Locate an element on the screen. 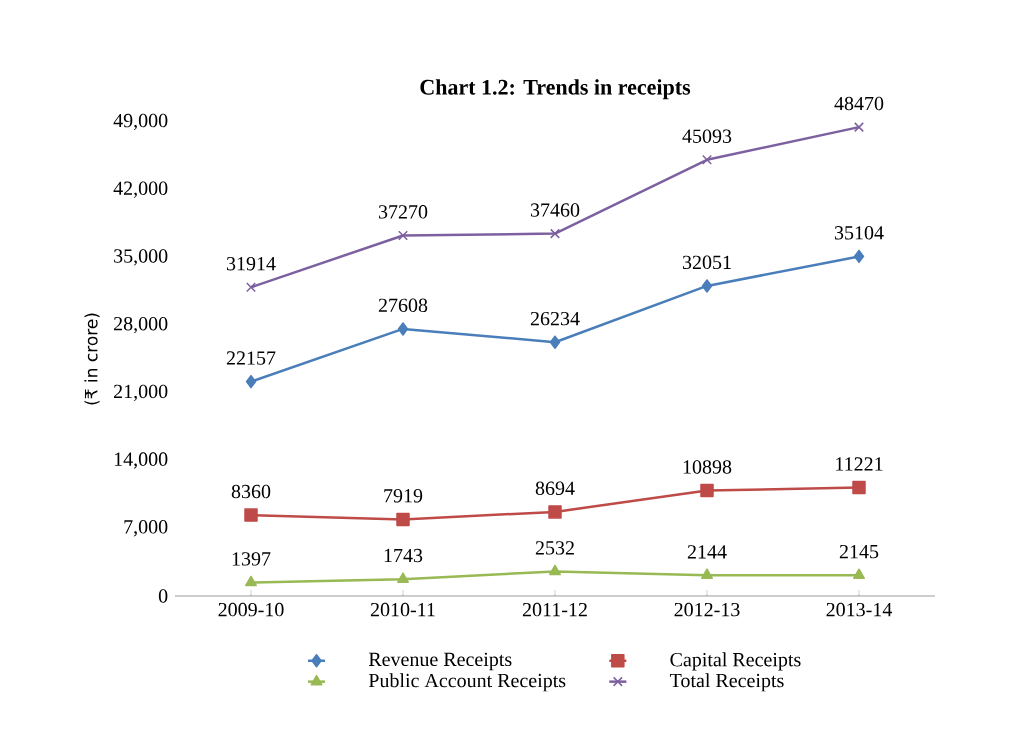 This screenshot has height=743, width=1015. data-label: 7919 is located at coordinates (403, 496).